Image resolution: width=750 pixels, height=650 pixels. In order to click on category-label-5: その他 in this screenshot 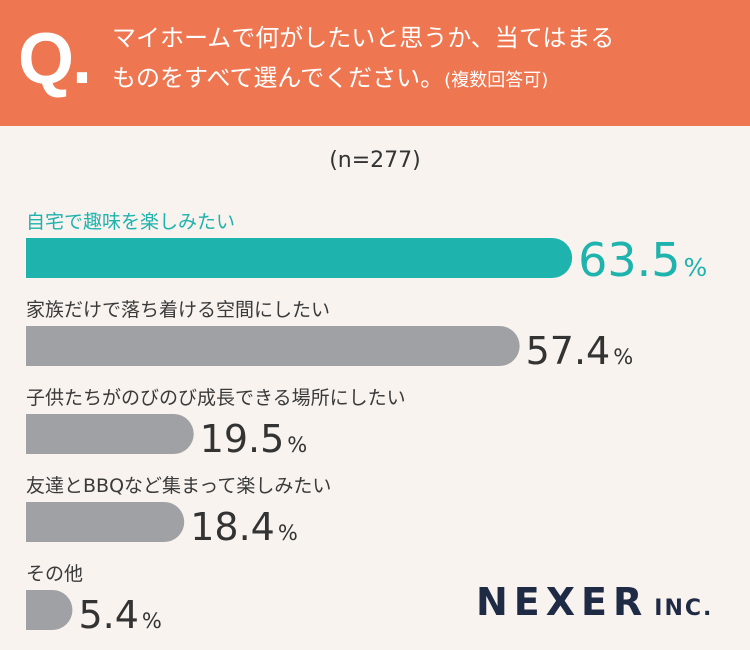, I will do `click(54, 574)`.